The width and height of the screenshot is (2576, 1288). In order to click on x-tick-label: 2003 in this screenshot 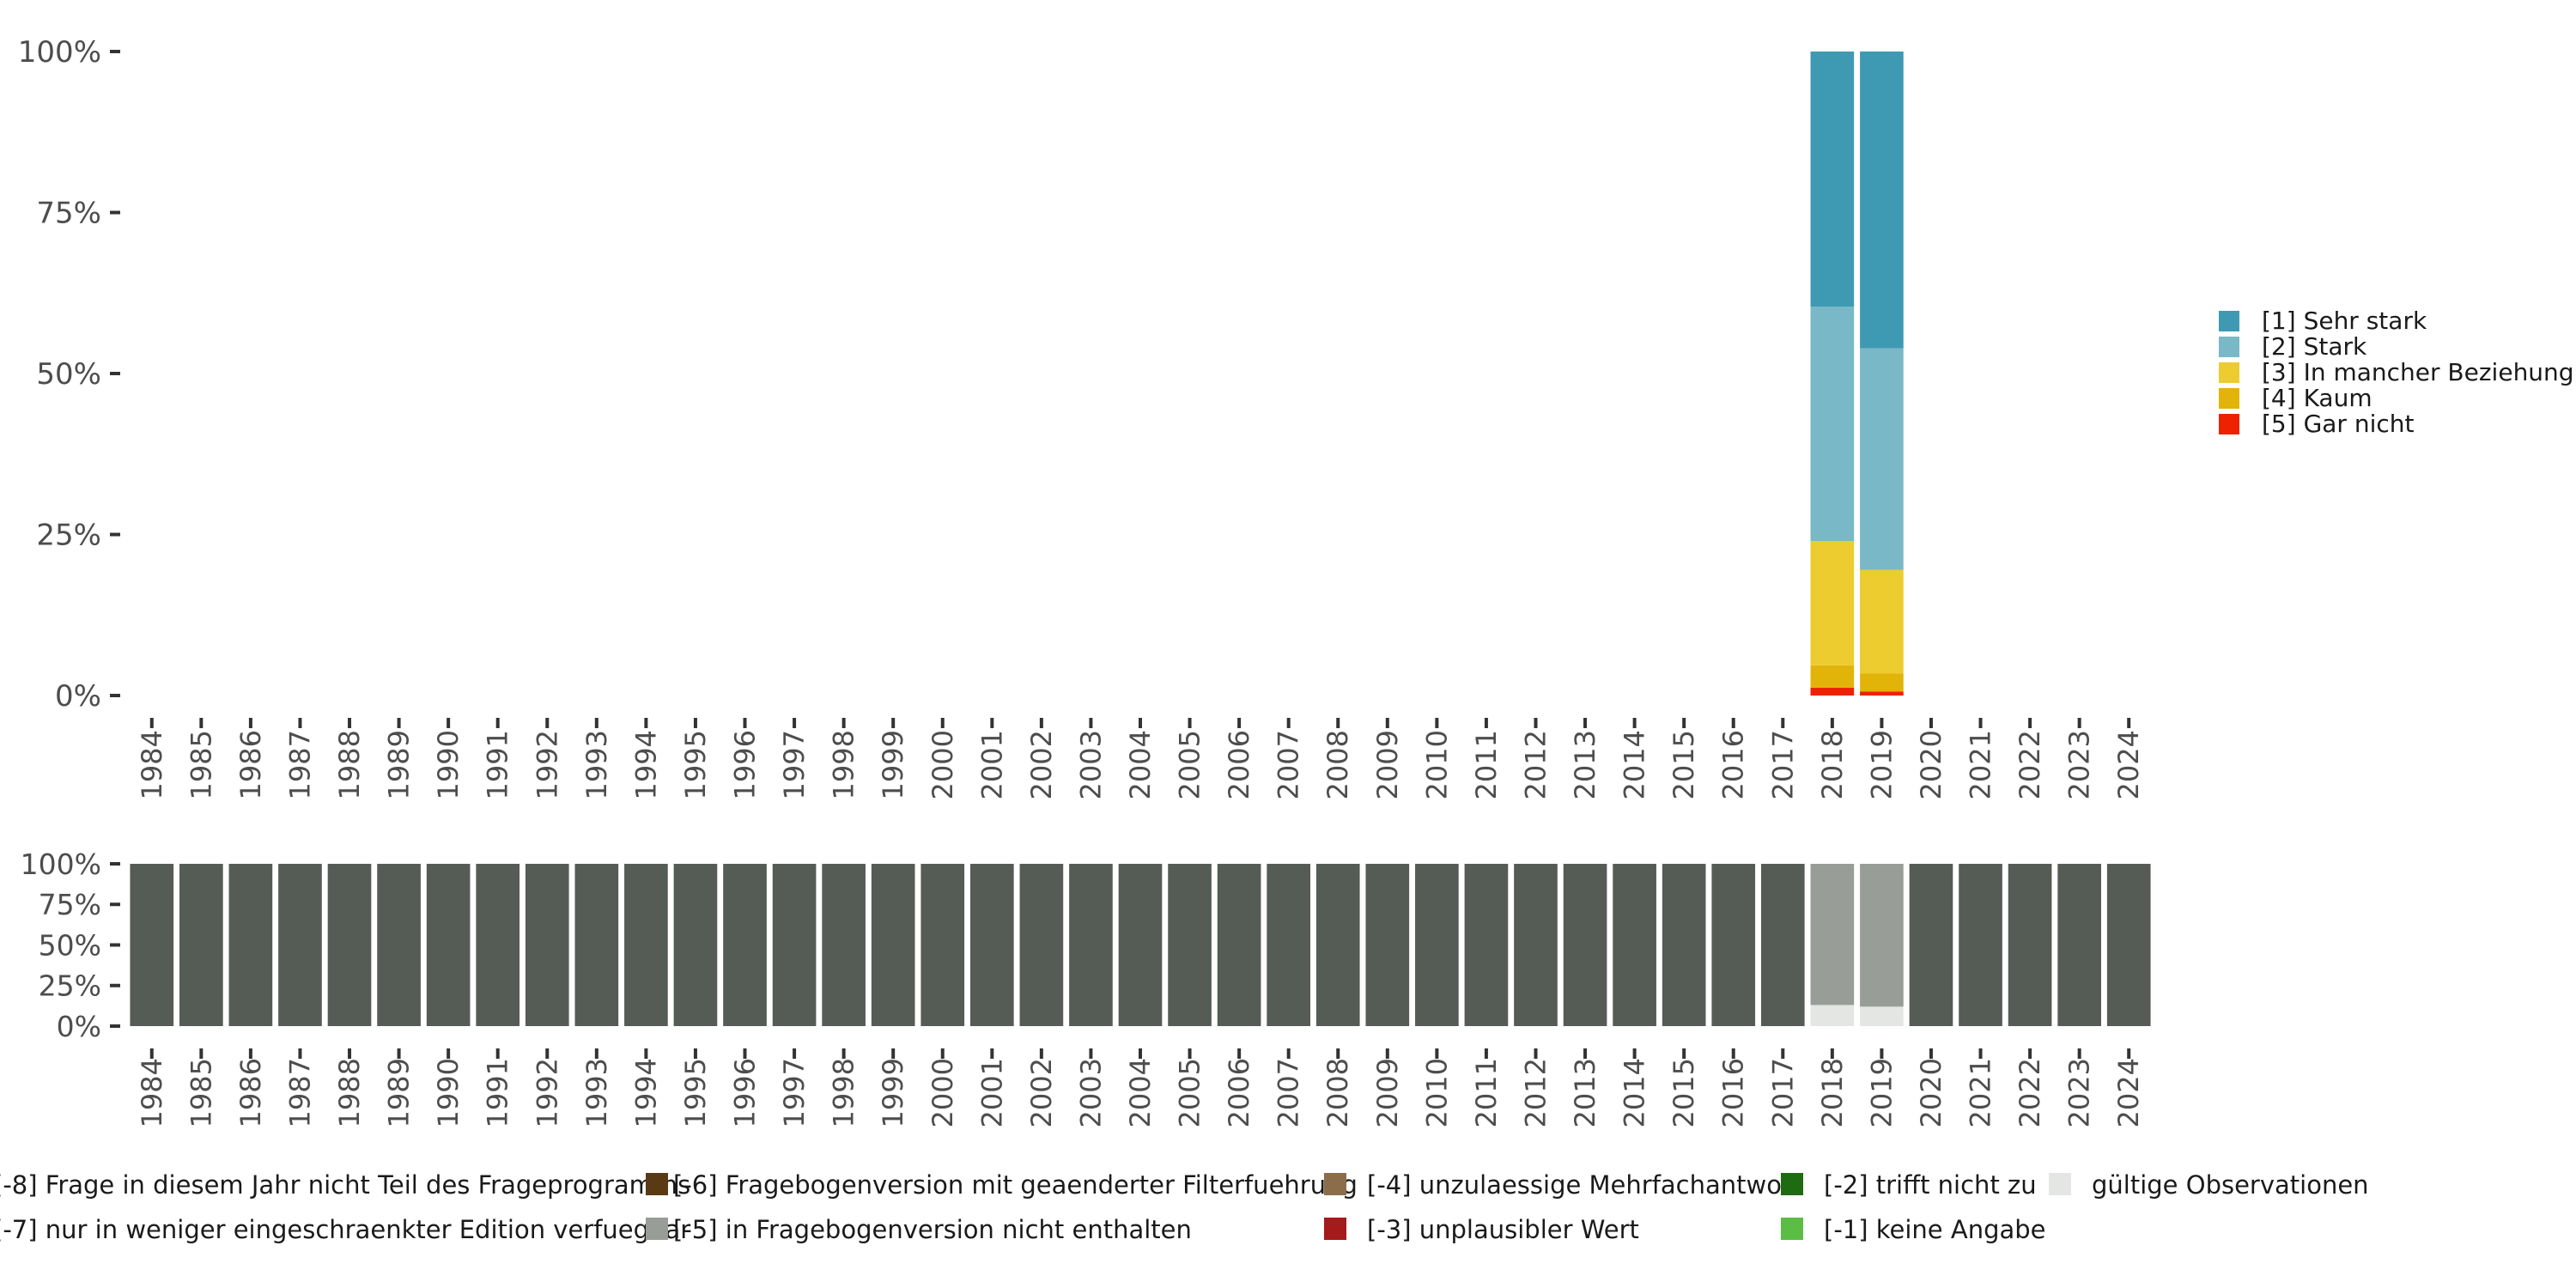, I will do `click(1090, 1092)`.